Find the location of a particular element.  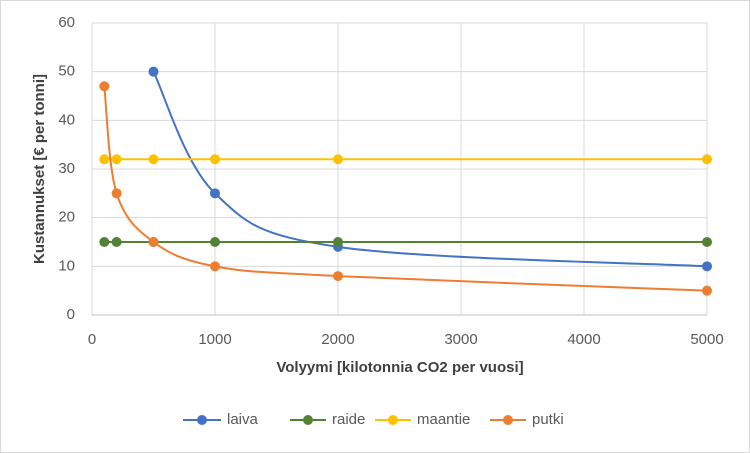

legend-label: raide is located at coordinates (348, 419).